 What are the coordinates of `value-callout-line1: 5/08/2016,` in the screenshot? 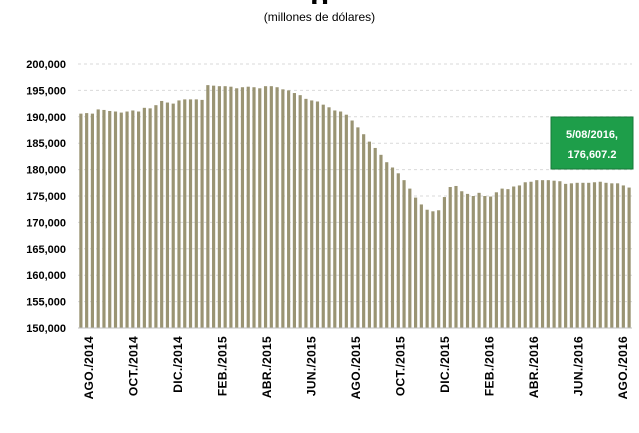 It's located at (592, 135).